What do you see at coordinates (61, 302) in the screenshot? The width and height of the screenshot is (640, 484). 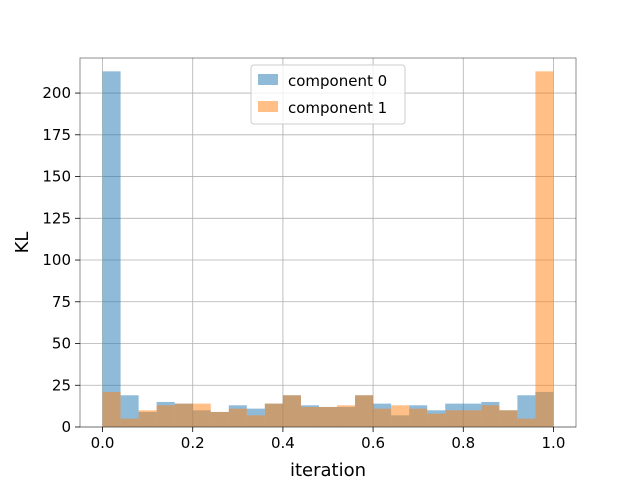 I see `y-tick-label: 75` at bounding box center [61, 302].